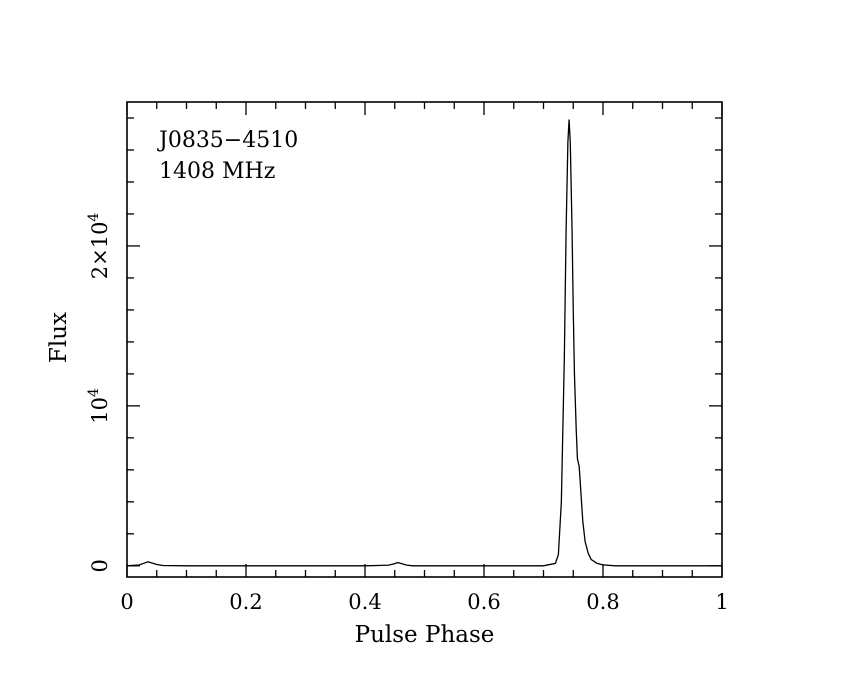 The width and height of the screenshot is (850, 680). I want to click on x-tick-label: 0, so click(126, 602).